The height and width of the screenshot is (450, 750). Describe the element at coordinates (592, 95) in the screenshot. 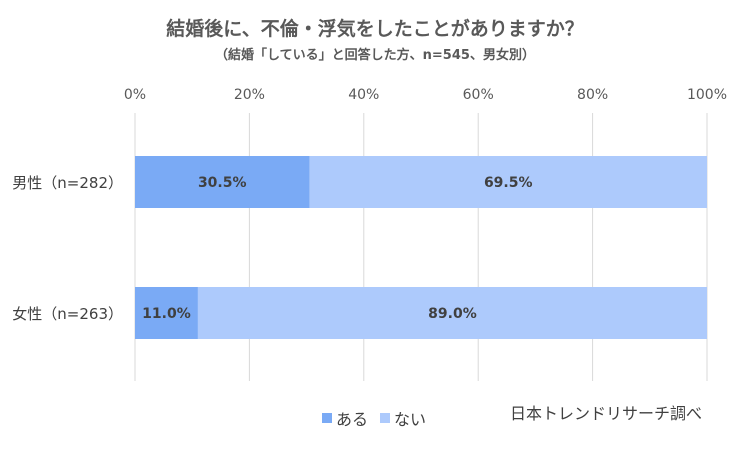

I see `x-tick-label: 80%` at that location.